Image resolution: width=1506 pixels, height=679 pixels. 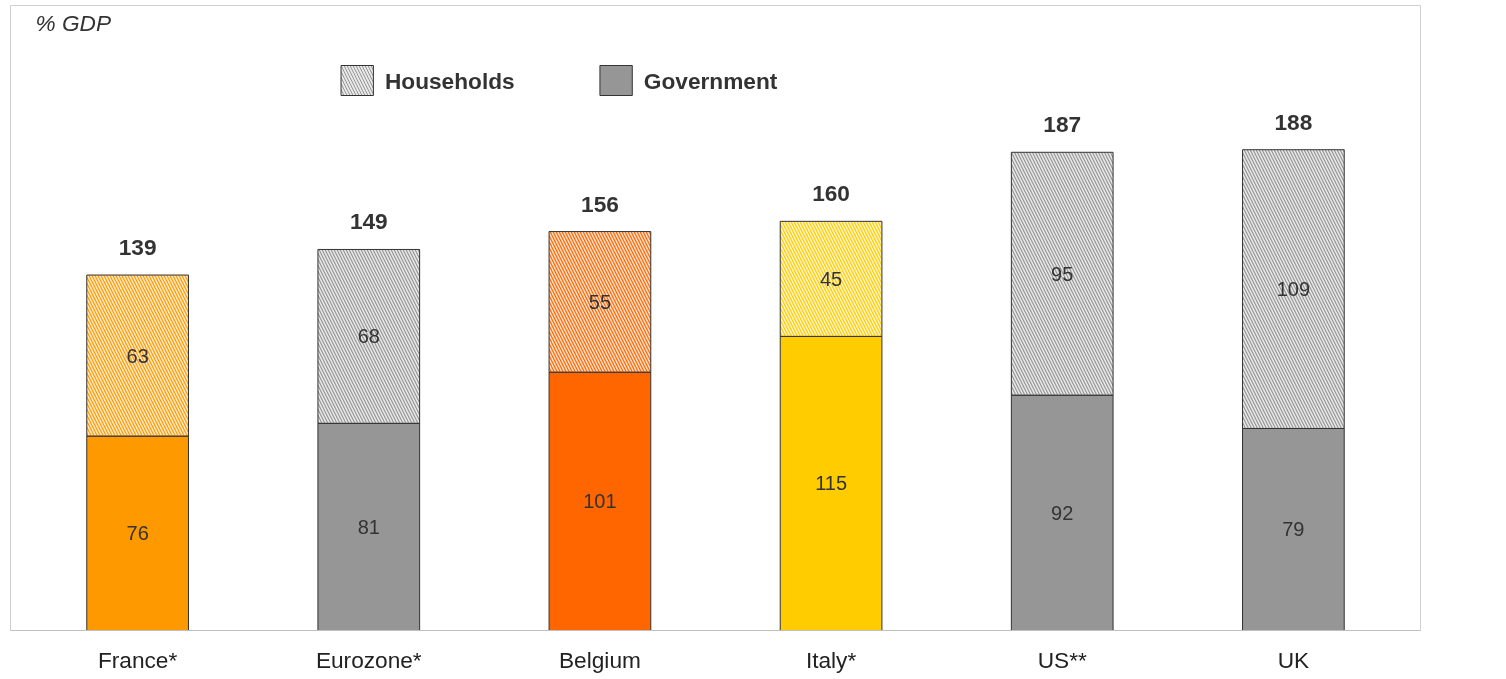 What do you see at coordinates (73, 22) in the screenshot?
I see `text: % GDP` at bounding box center [73, 22].